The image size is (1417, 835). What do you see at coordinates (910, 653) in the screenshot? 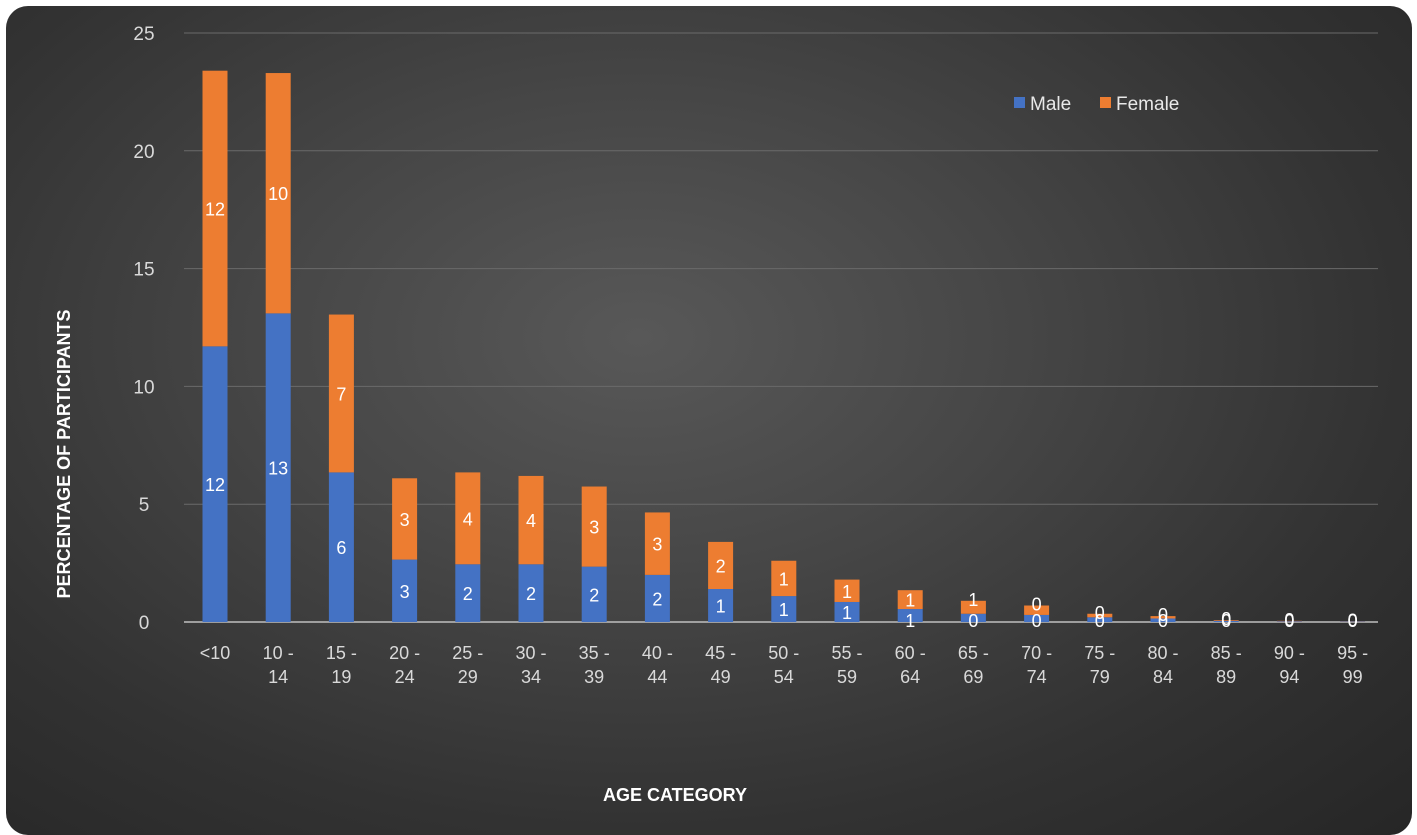
I see `x-tick-label: 60 -` at bounding box center [910, 653].